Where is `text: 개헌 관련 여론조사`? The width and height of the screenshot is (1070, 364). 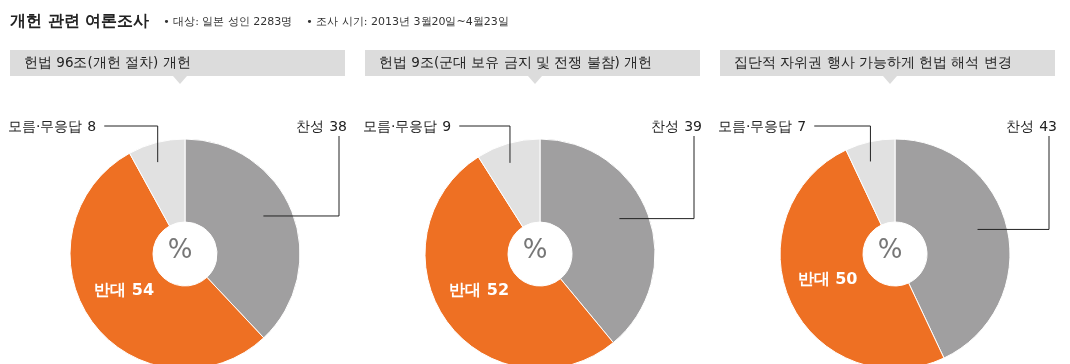 text: 개헌 관련 여론조사 is located at coordinates (80, 21).